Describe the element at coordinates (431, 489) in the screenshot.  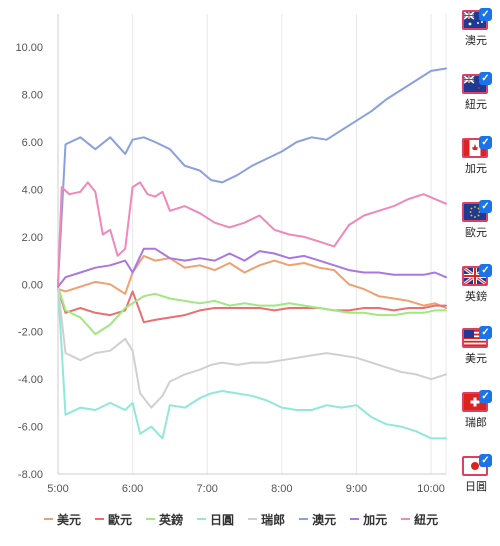
I see `x-tick-label: 10:00` at that location.